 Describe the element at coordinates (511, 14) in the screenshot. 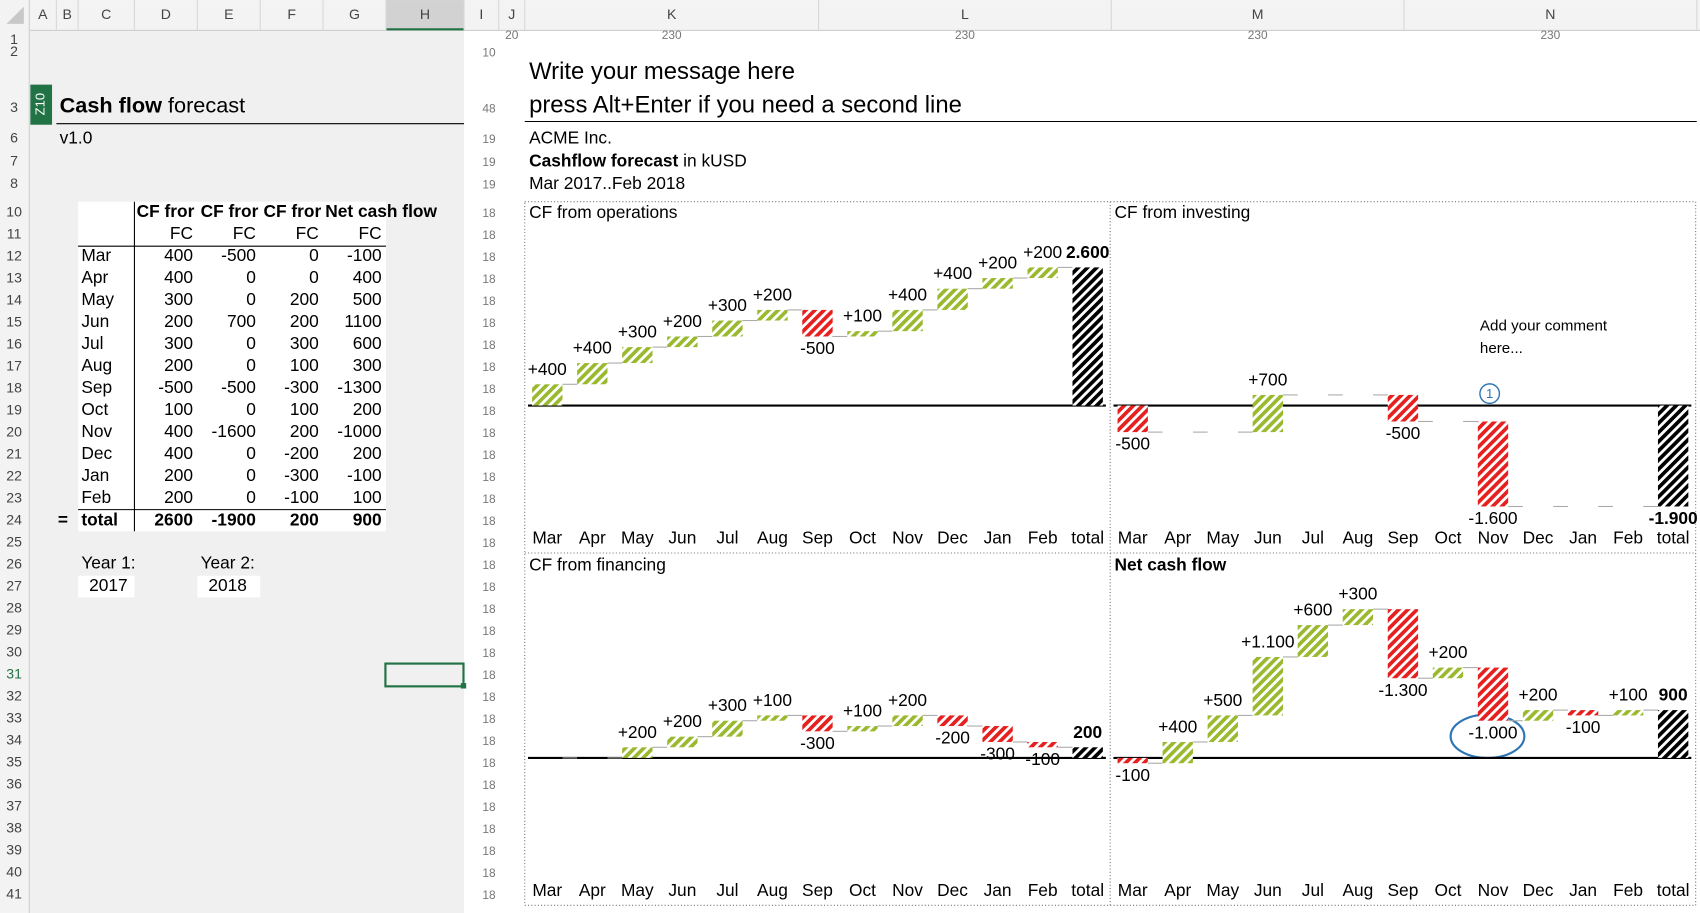

I see `column-header: J` at that location.